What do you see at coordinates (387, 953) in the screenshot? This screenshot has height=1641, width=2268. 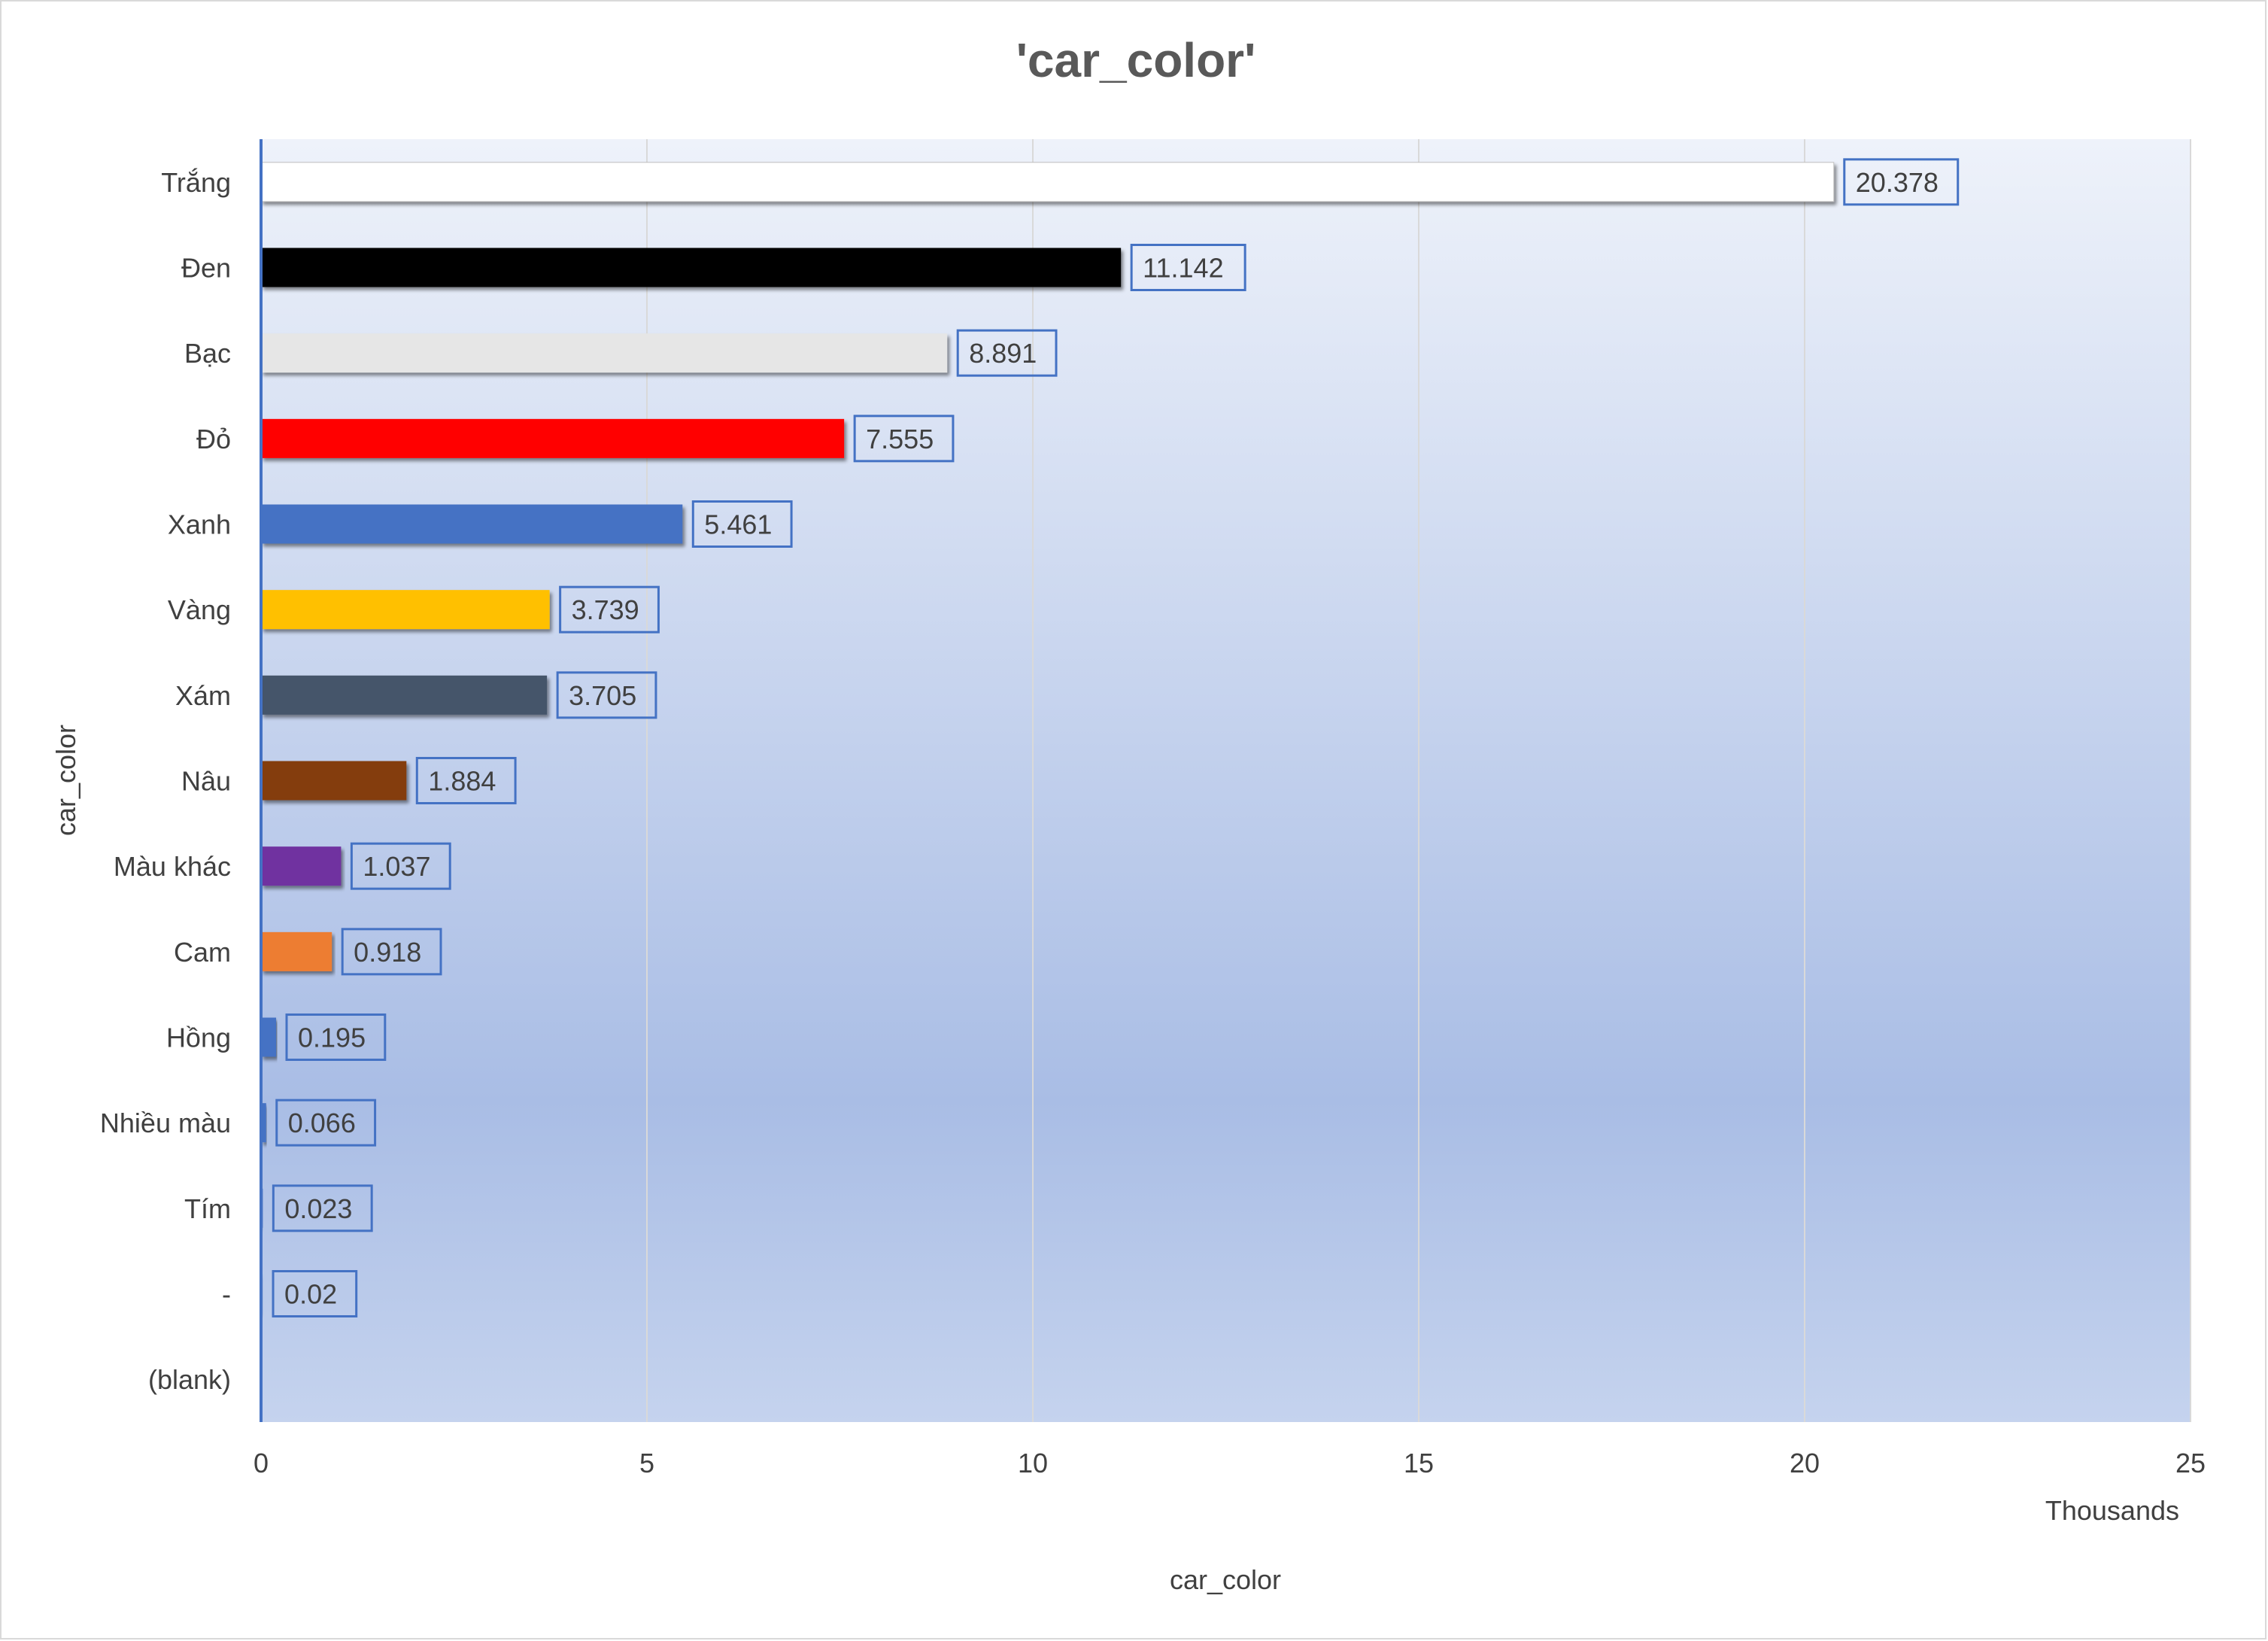 I see `data-label: 0.918` at bounding box center [387, 953].